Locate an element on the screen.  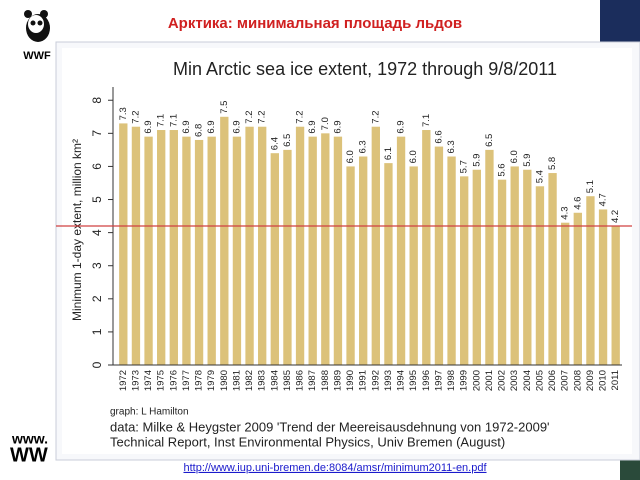
x-tick-label: 1994 is located at coordinates (401, 380).